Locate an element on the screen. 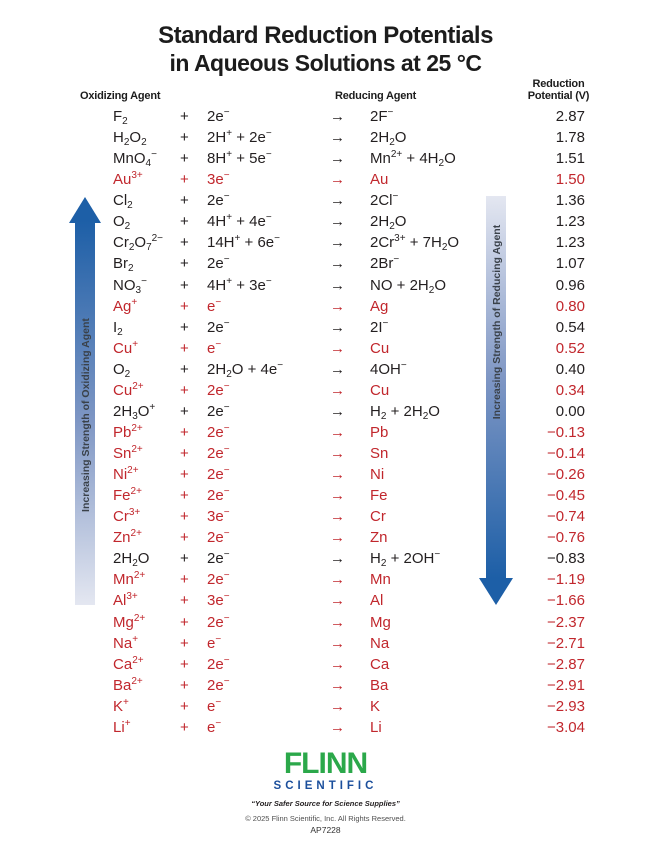 The height and width of the screenshot is (843, 651). potential-value: 0.40 is located at coordinates (570, 369).